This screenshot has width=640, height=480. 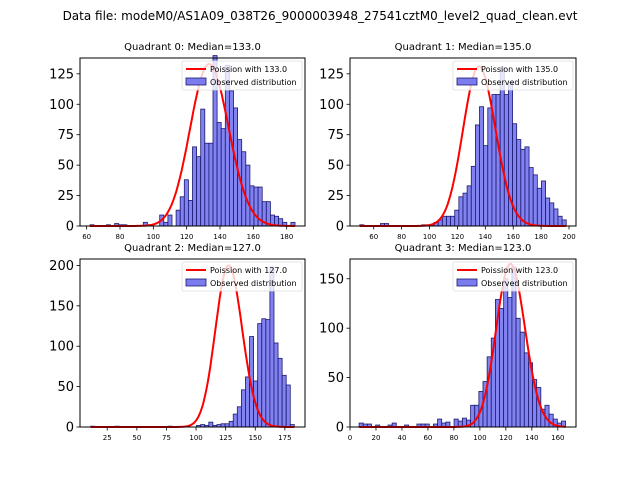 What do you see at coordinates (568, 237) in the screenshot?
I see `x-tick-label: 200` at bounding box center [568, 237].